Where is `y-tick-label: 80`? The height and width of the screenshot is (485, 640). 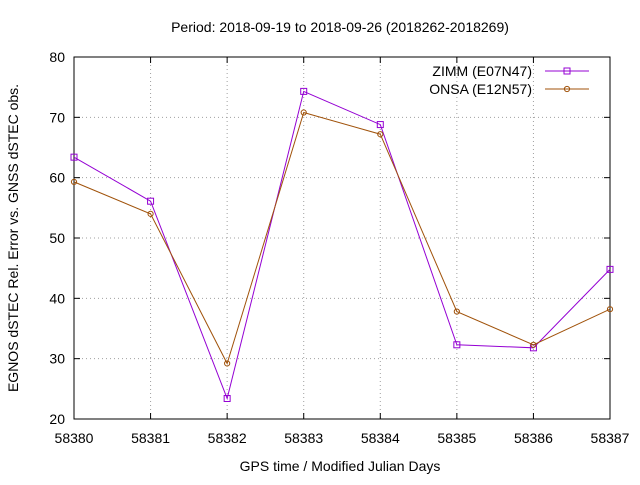
y-tick-label: 80 is located at coordinates (57, 57).